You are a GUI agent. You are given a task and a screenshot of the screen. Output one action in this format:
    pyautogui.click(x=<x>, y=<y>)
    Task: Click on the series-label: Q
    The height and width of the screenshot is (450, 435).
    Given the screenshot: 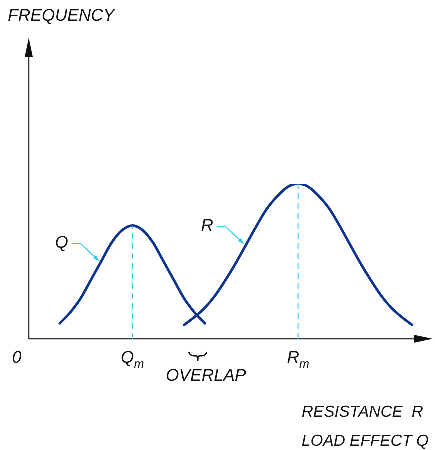 What is the action you would take?
    pyautogui.click(x=62, y=242)
    